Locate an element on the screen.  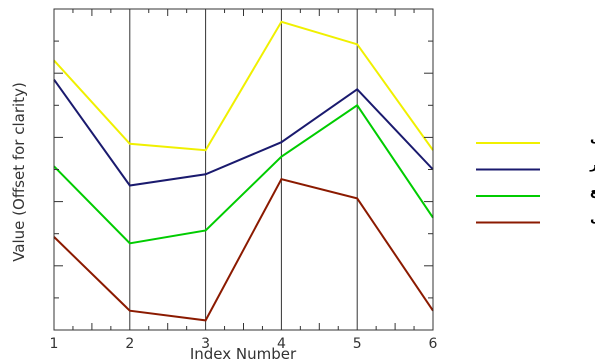
x-tick-label-1: 1 is located at coordinates (54, 344).